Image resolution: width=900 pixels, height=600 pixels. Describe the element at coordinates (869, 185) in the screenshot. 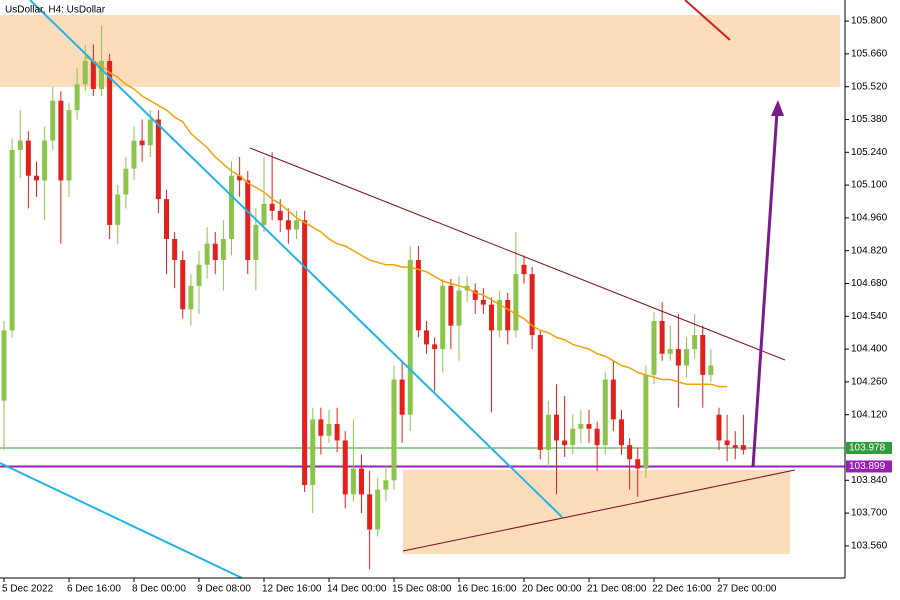

I see `y-tick-label: 105.100` at that location.